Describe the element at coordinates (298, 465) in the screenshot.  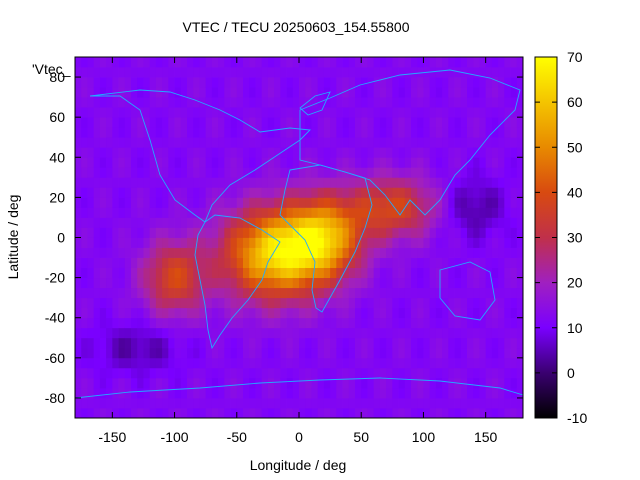
I see `x-axis-label: Longitude / deg` at that location.